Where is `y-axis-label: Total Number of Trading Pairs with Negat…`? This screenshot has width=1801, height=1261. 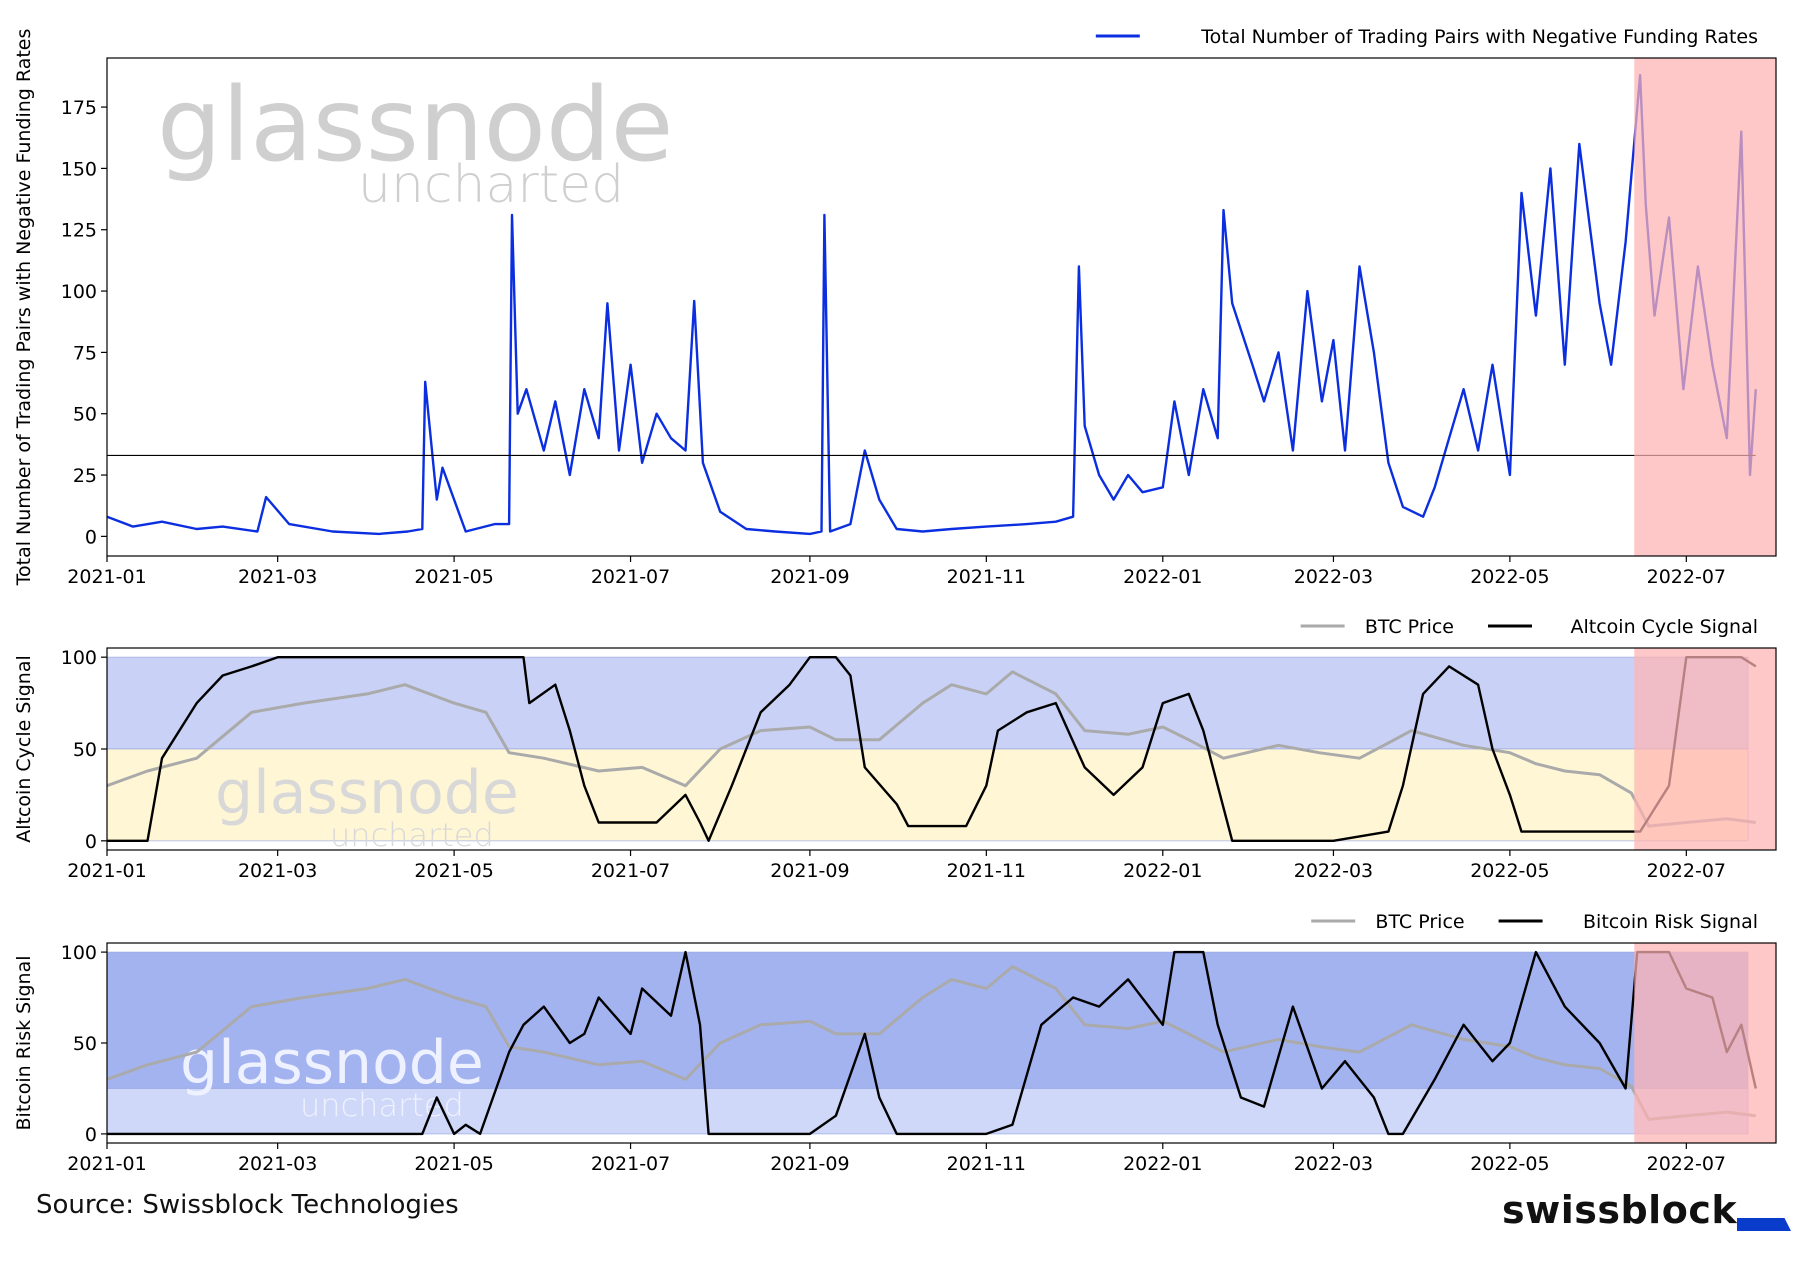
y-axis-label: Total Number of Trading Pairs with Negat… is located at coordinates (24, 308).